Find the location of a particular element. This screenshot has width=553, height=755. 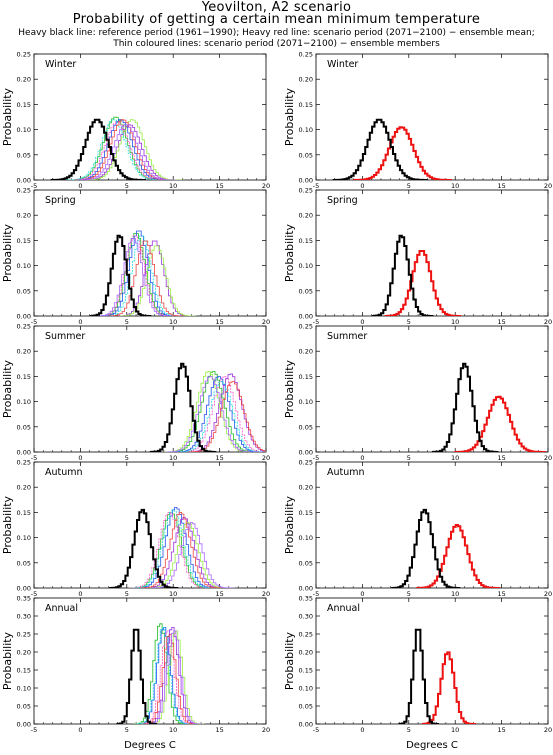

season-label: Spring is located at coordinates (60, 200).